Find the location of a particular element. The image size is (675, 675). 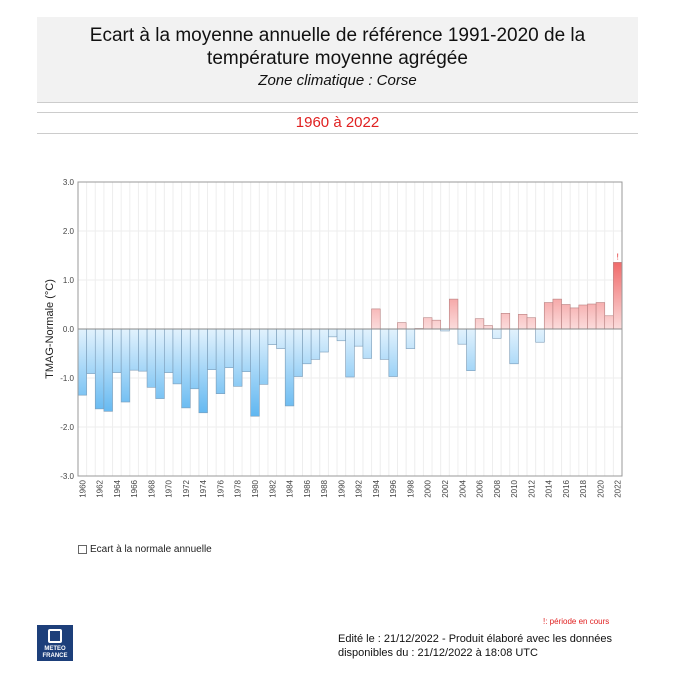

bar-2009 is located at coordinates (505, 321).